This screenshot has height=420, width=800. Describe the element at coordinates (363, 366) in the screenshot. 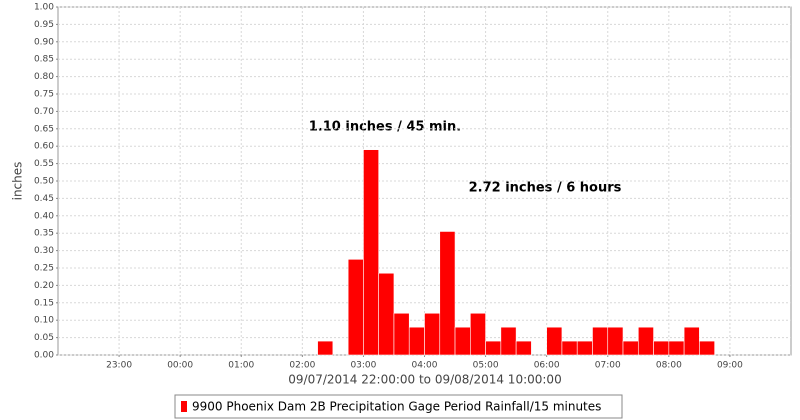

I see `x-tick-label: 03:00` at that location.